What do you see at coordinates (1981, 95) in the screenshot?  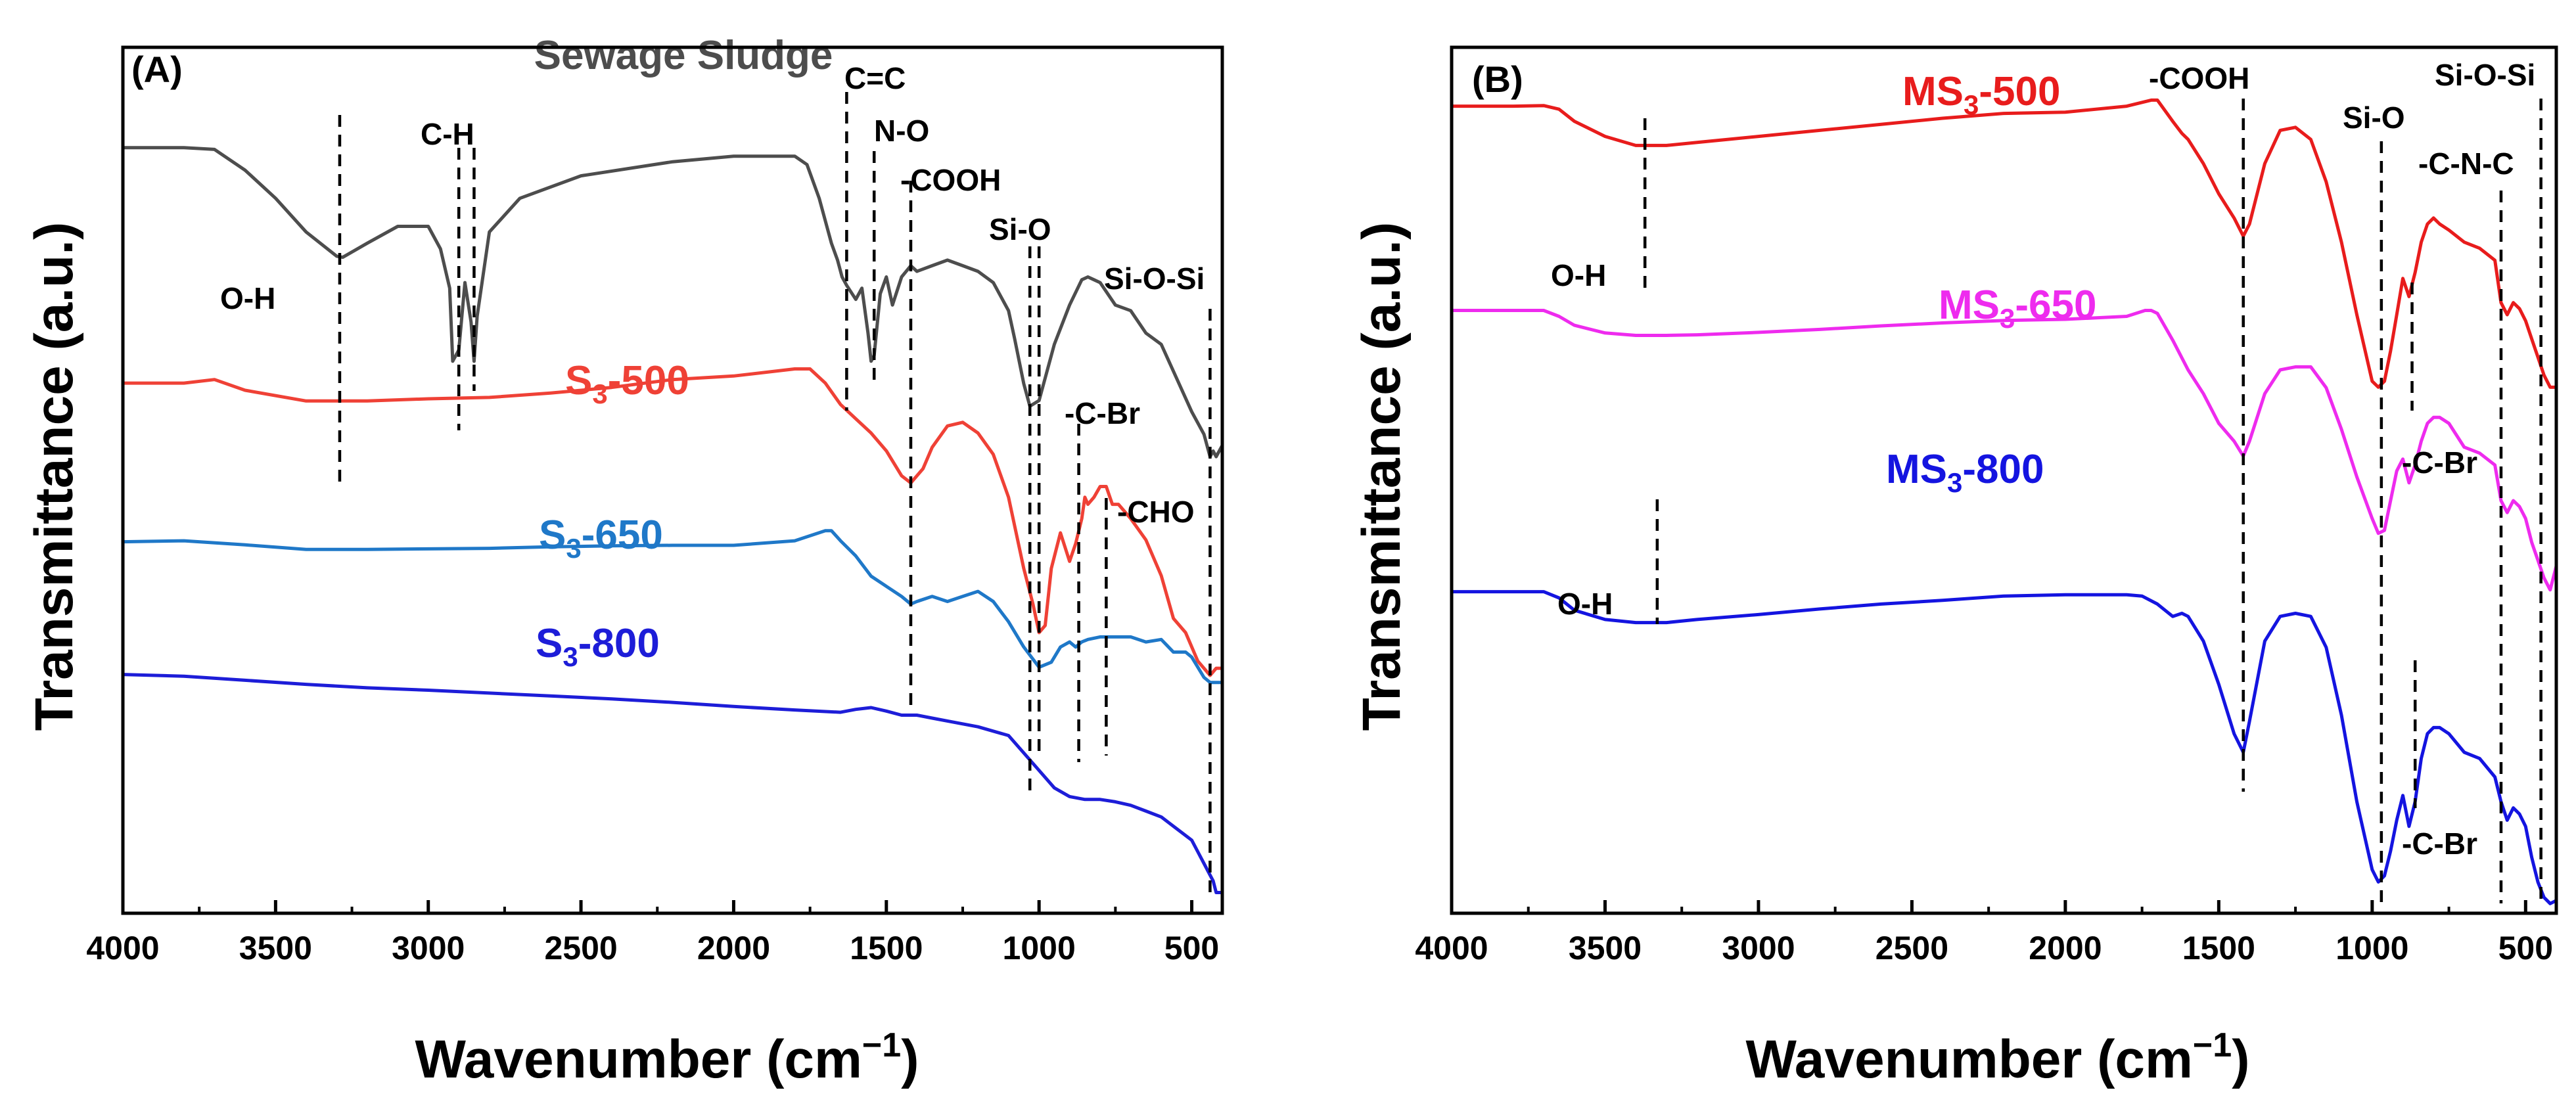 I see `panel-b-series-label-ms3-500: MS3-500` at bounding box center [1981, 95].